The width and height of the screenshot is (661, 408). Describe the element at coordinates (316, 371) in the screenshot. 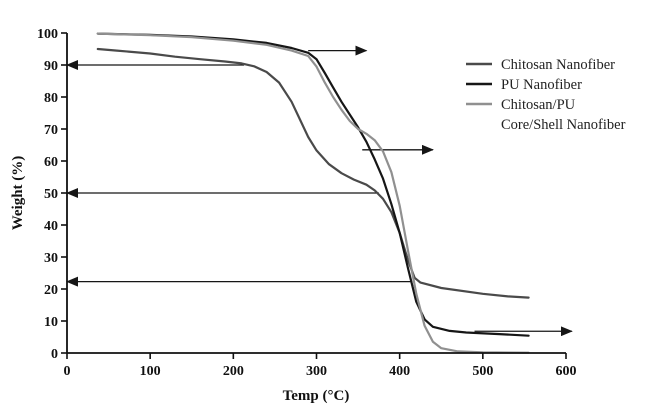

I see `x-tick-label: 300` at that location.